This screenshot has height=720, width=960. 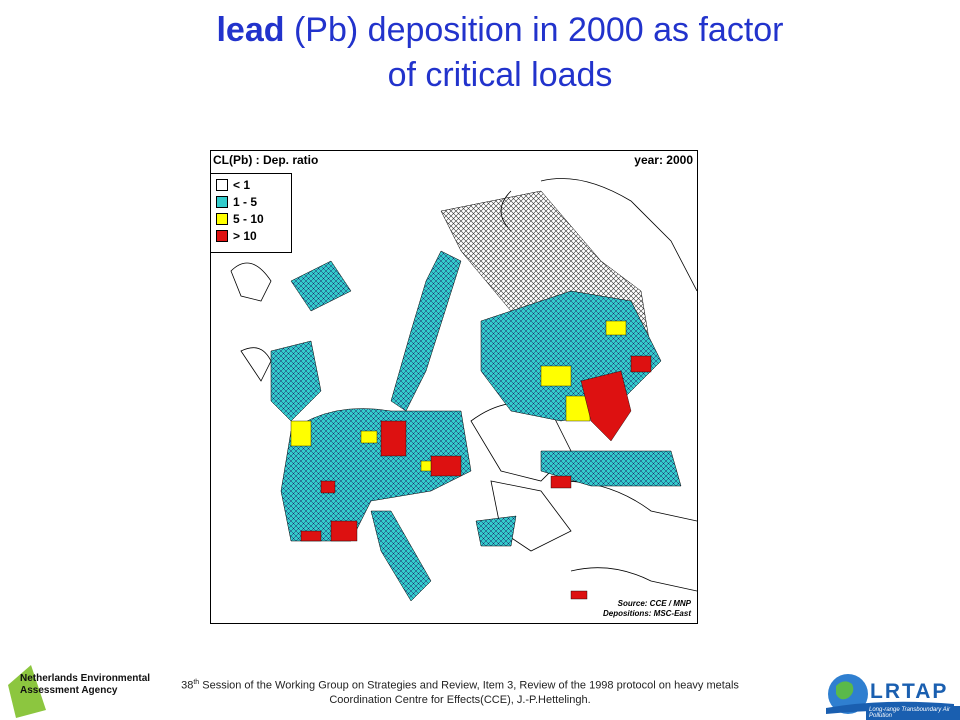 What do you see at coordinates (266, 160) in the screenshot?
I see `map-header-left: CL(Pb) : Dep. ratio` at bounding box center [266, 160].